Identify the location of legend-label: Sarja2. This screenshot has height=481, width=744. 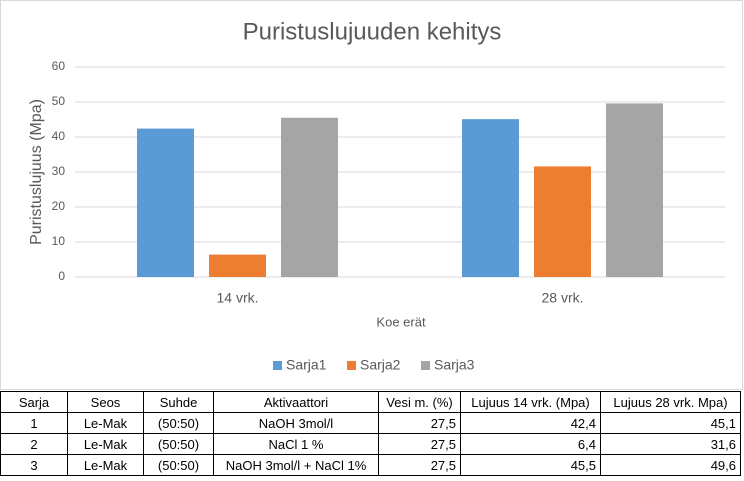
(380, 365).